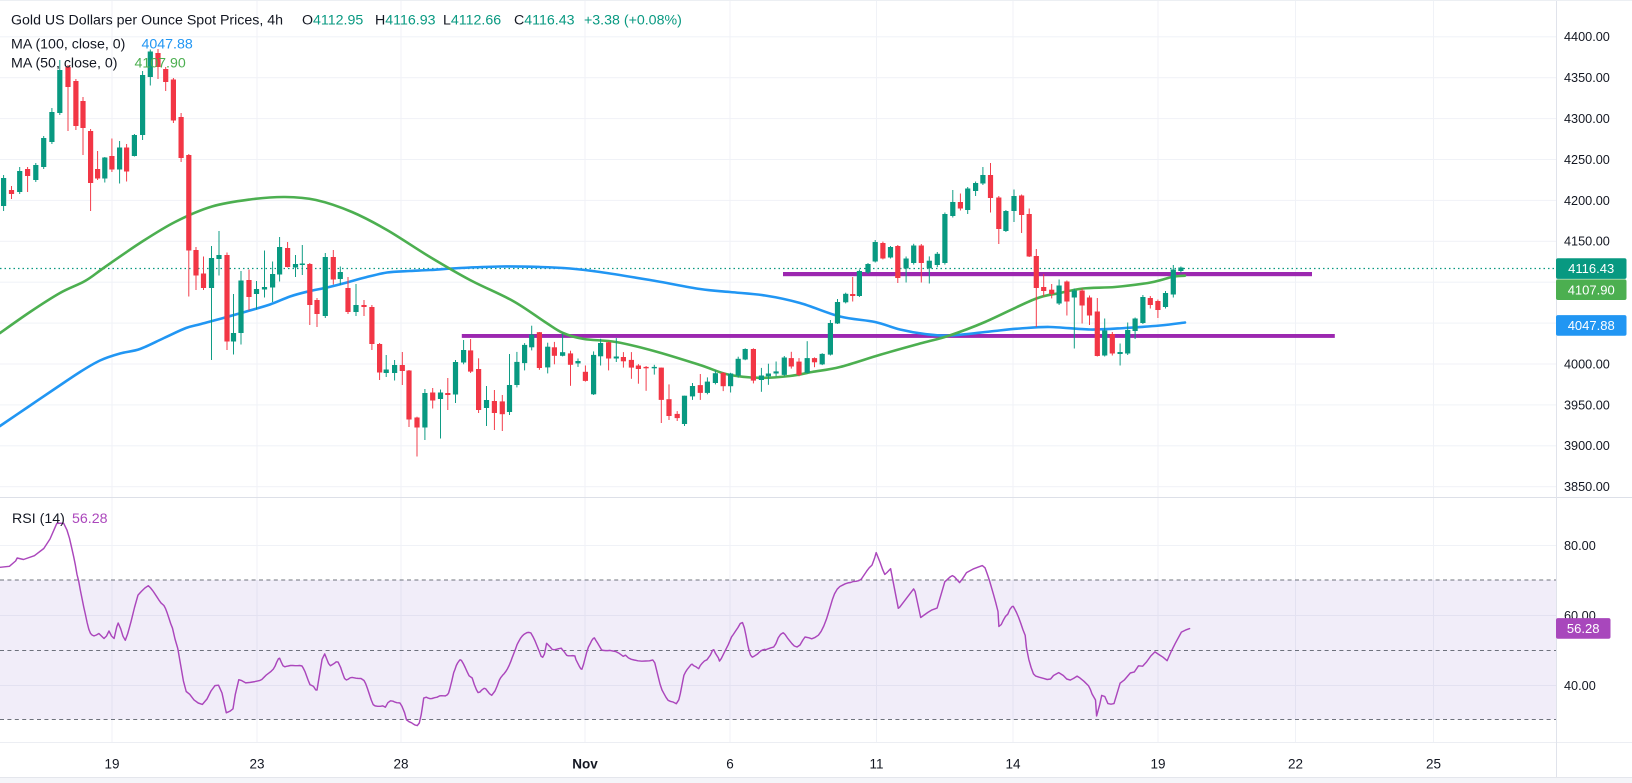  Describe the element at coordinates (472, 20) in the screenshot. I see `svg-text: L4112.66` at that location.